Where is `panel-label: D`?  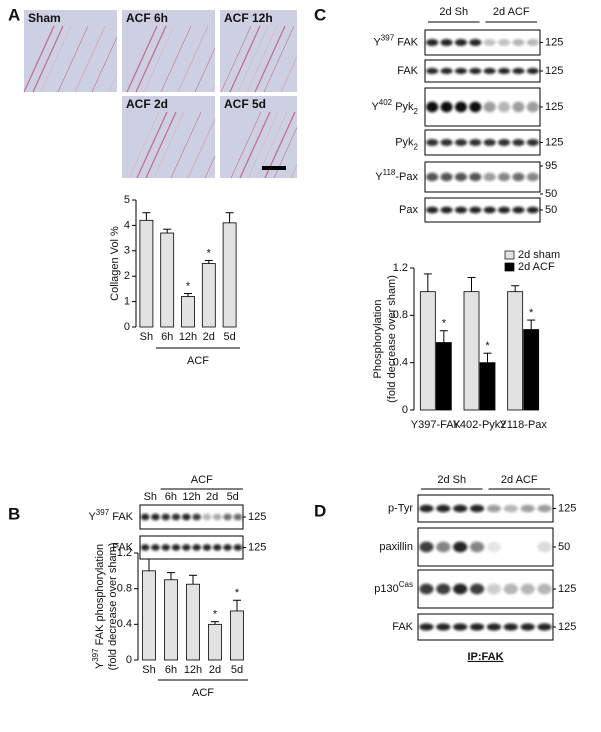
panel-label: D is located at coordinates (320, 510).